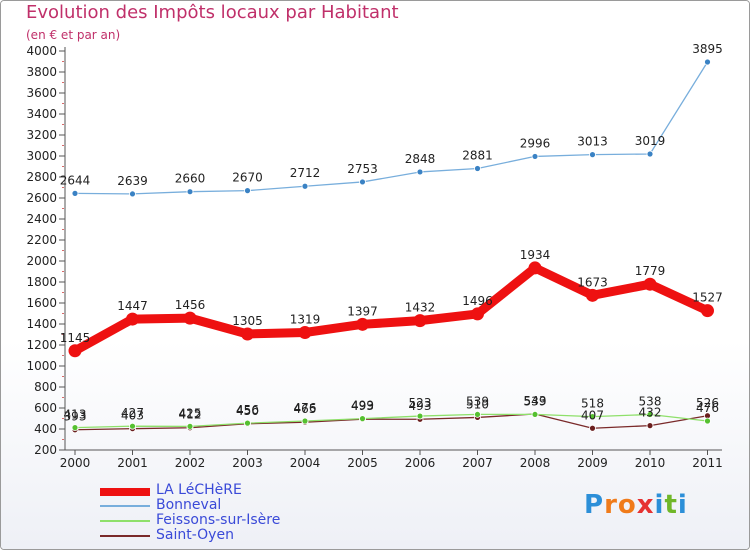  What do you see at coordinates (305, 463) in the screenshot?
I see `x-tick-label: 2004` at bounding box center [305, 463].